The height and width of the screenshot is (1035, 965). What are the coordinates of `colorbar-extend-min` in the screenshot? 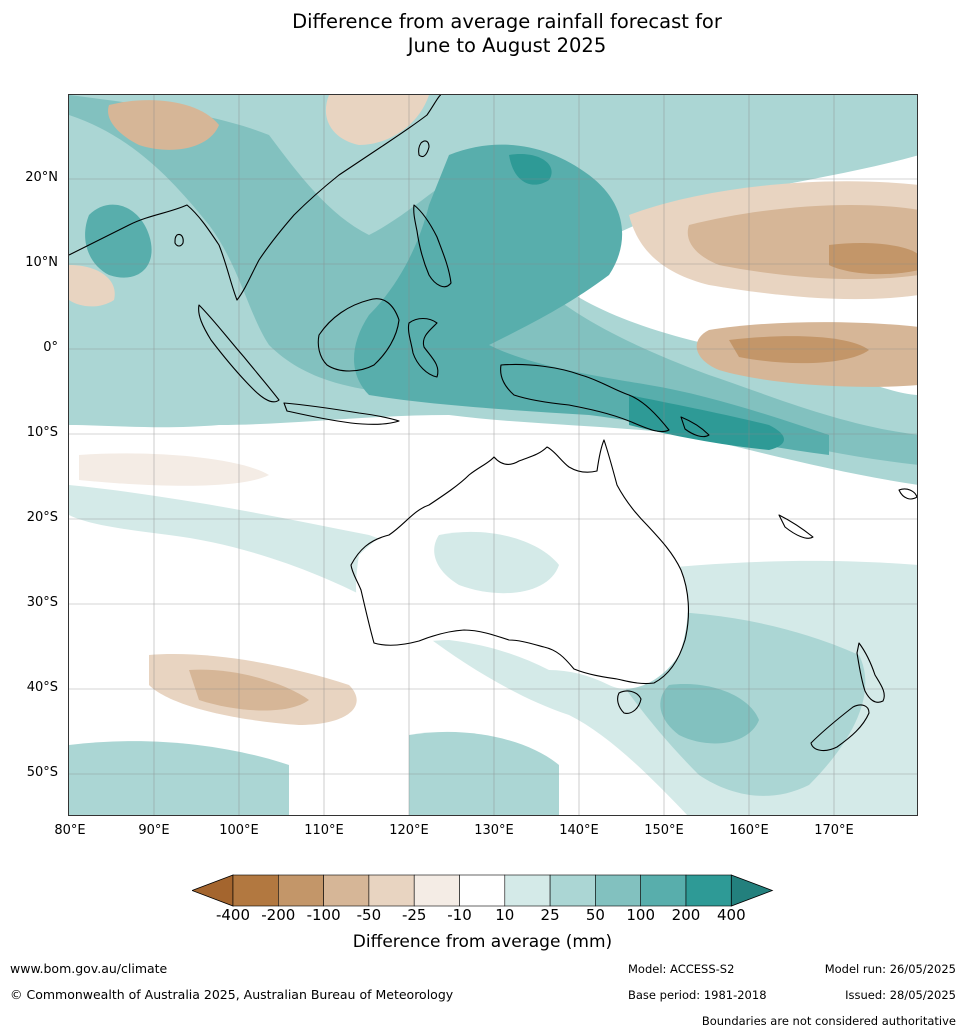 It's located at (213, 890).